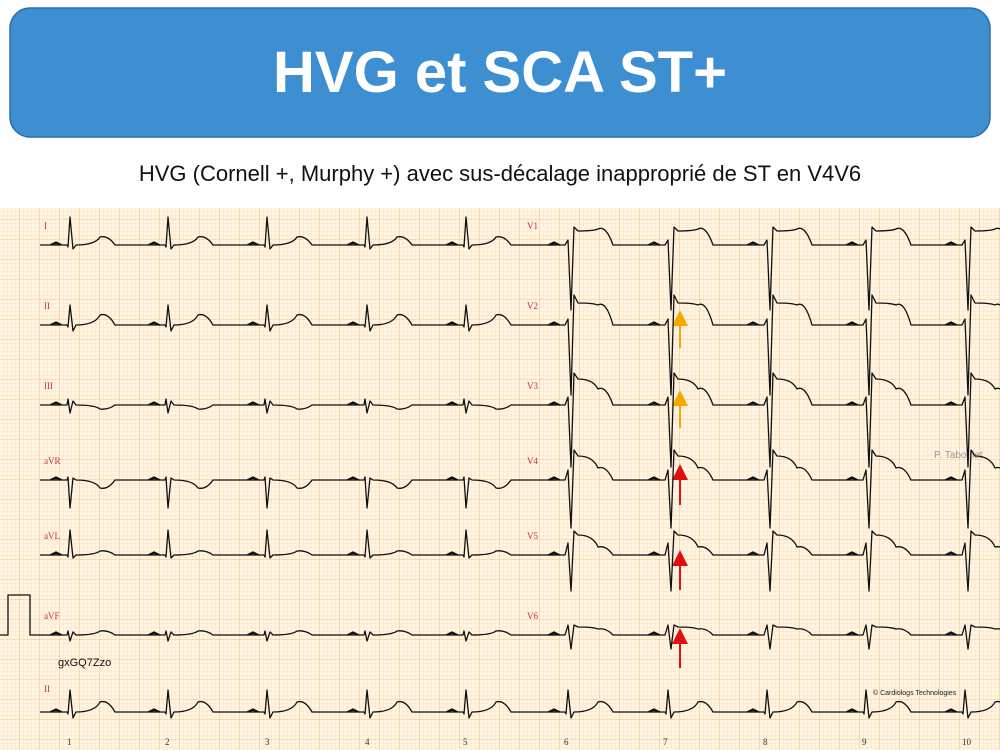 The height and width of the screenshot is (750, 1000). What do you see at coordinates (52, 461) in the screenshot?
I see `lead-label: aVR` at bounding box center [52, 461].